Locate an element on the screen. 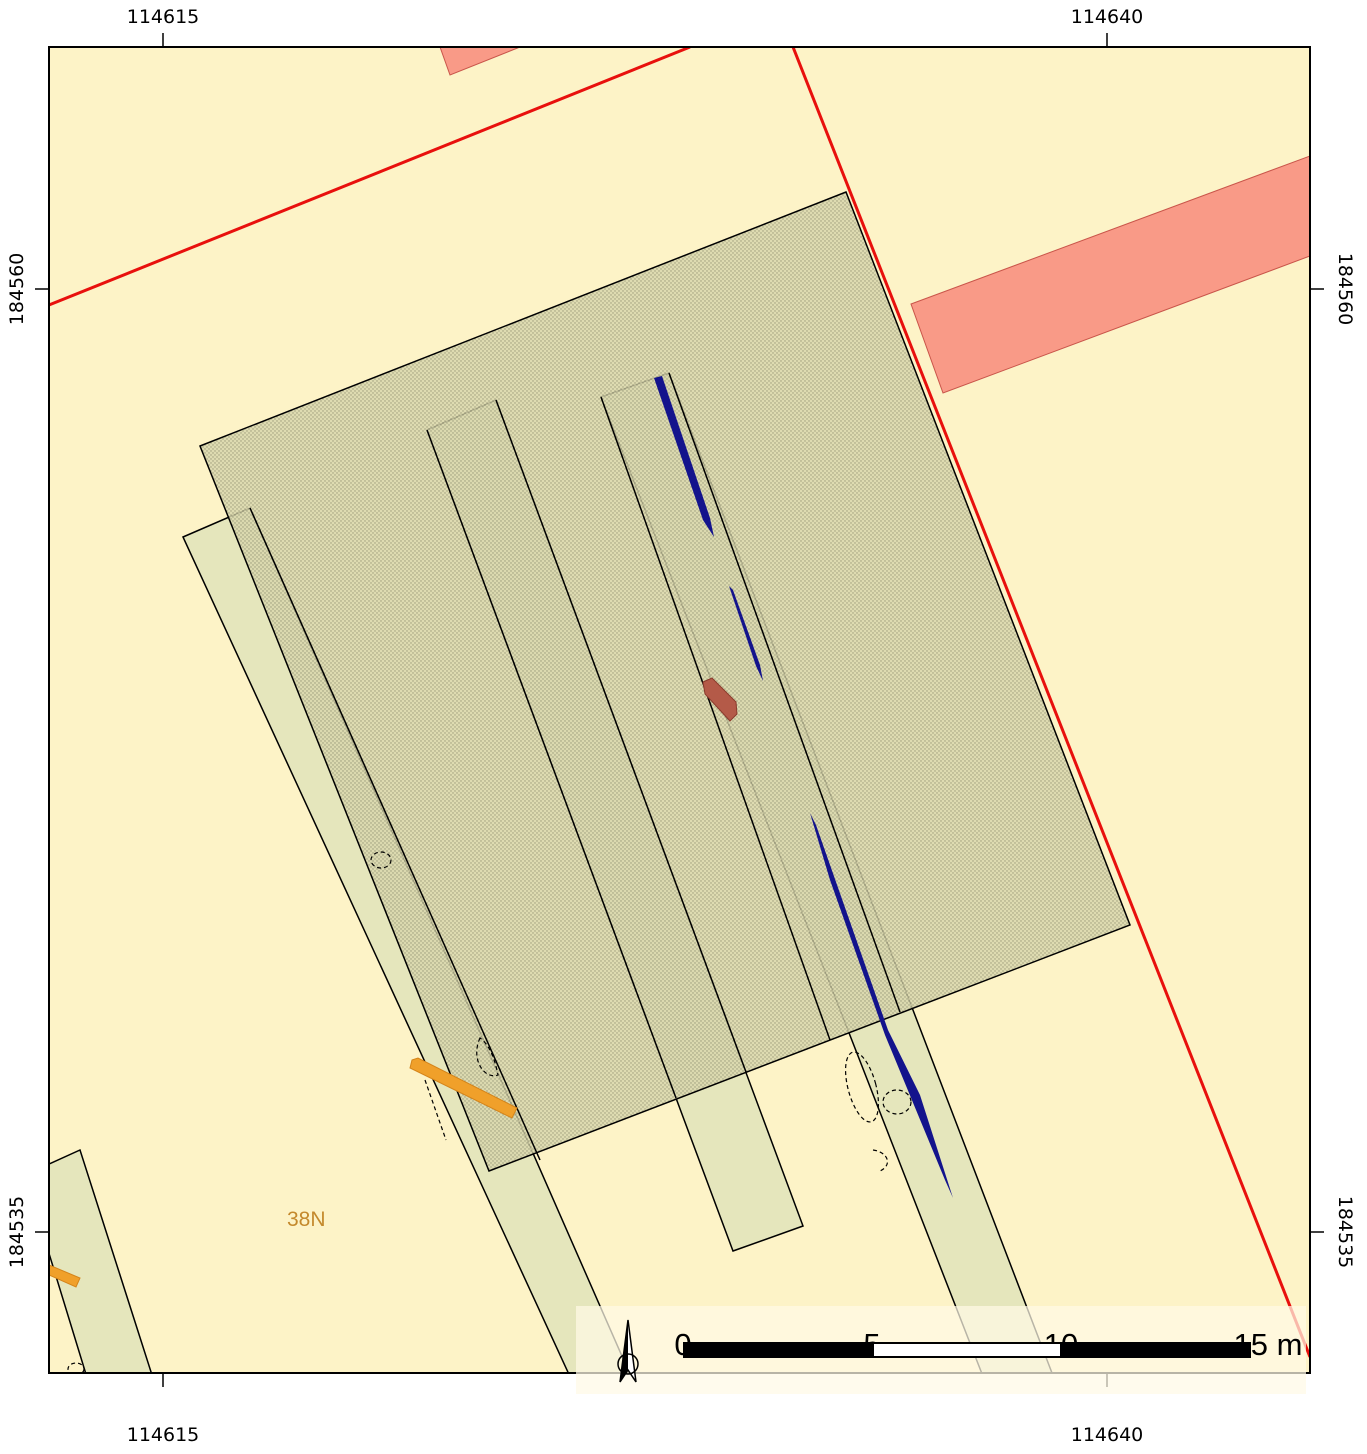 This screenshot has height=1454, width=1367. coord-label-top-x1: 114615 is located at coordinates (163, 17).